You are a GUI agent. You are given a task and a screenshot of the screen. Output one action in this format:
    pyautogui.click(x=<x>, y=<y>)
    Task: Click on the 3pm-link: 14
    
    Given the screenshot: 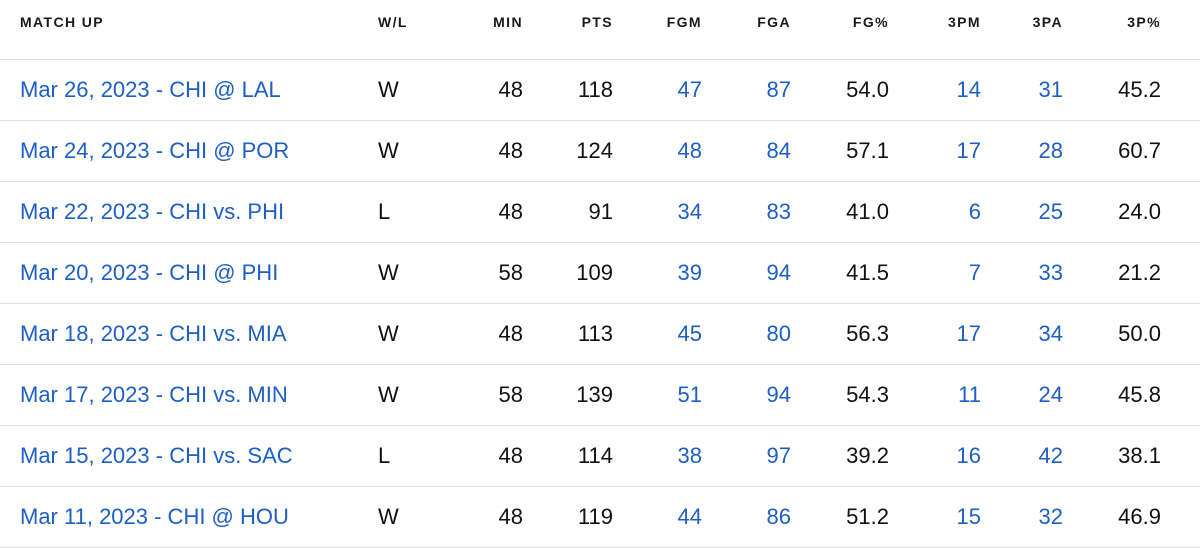 What is the action you would take?
    pyautogui.click(x=968, y=89)
    